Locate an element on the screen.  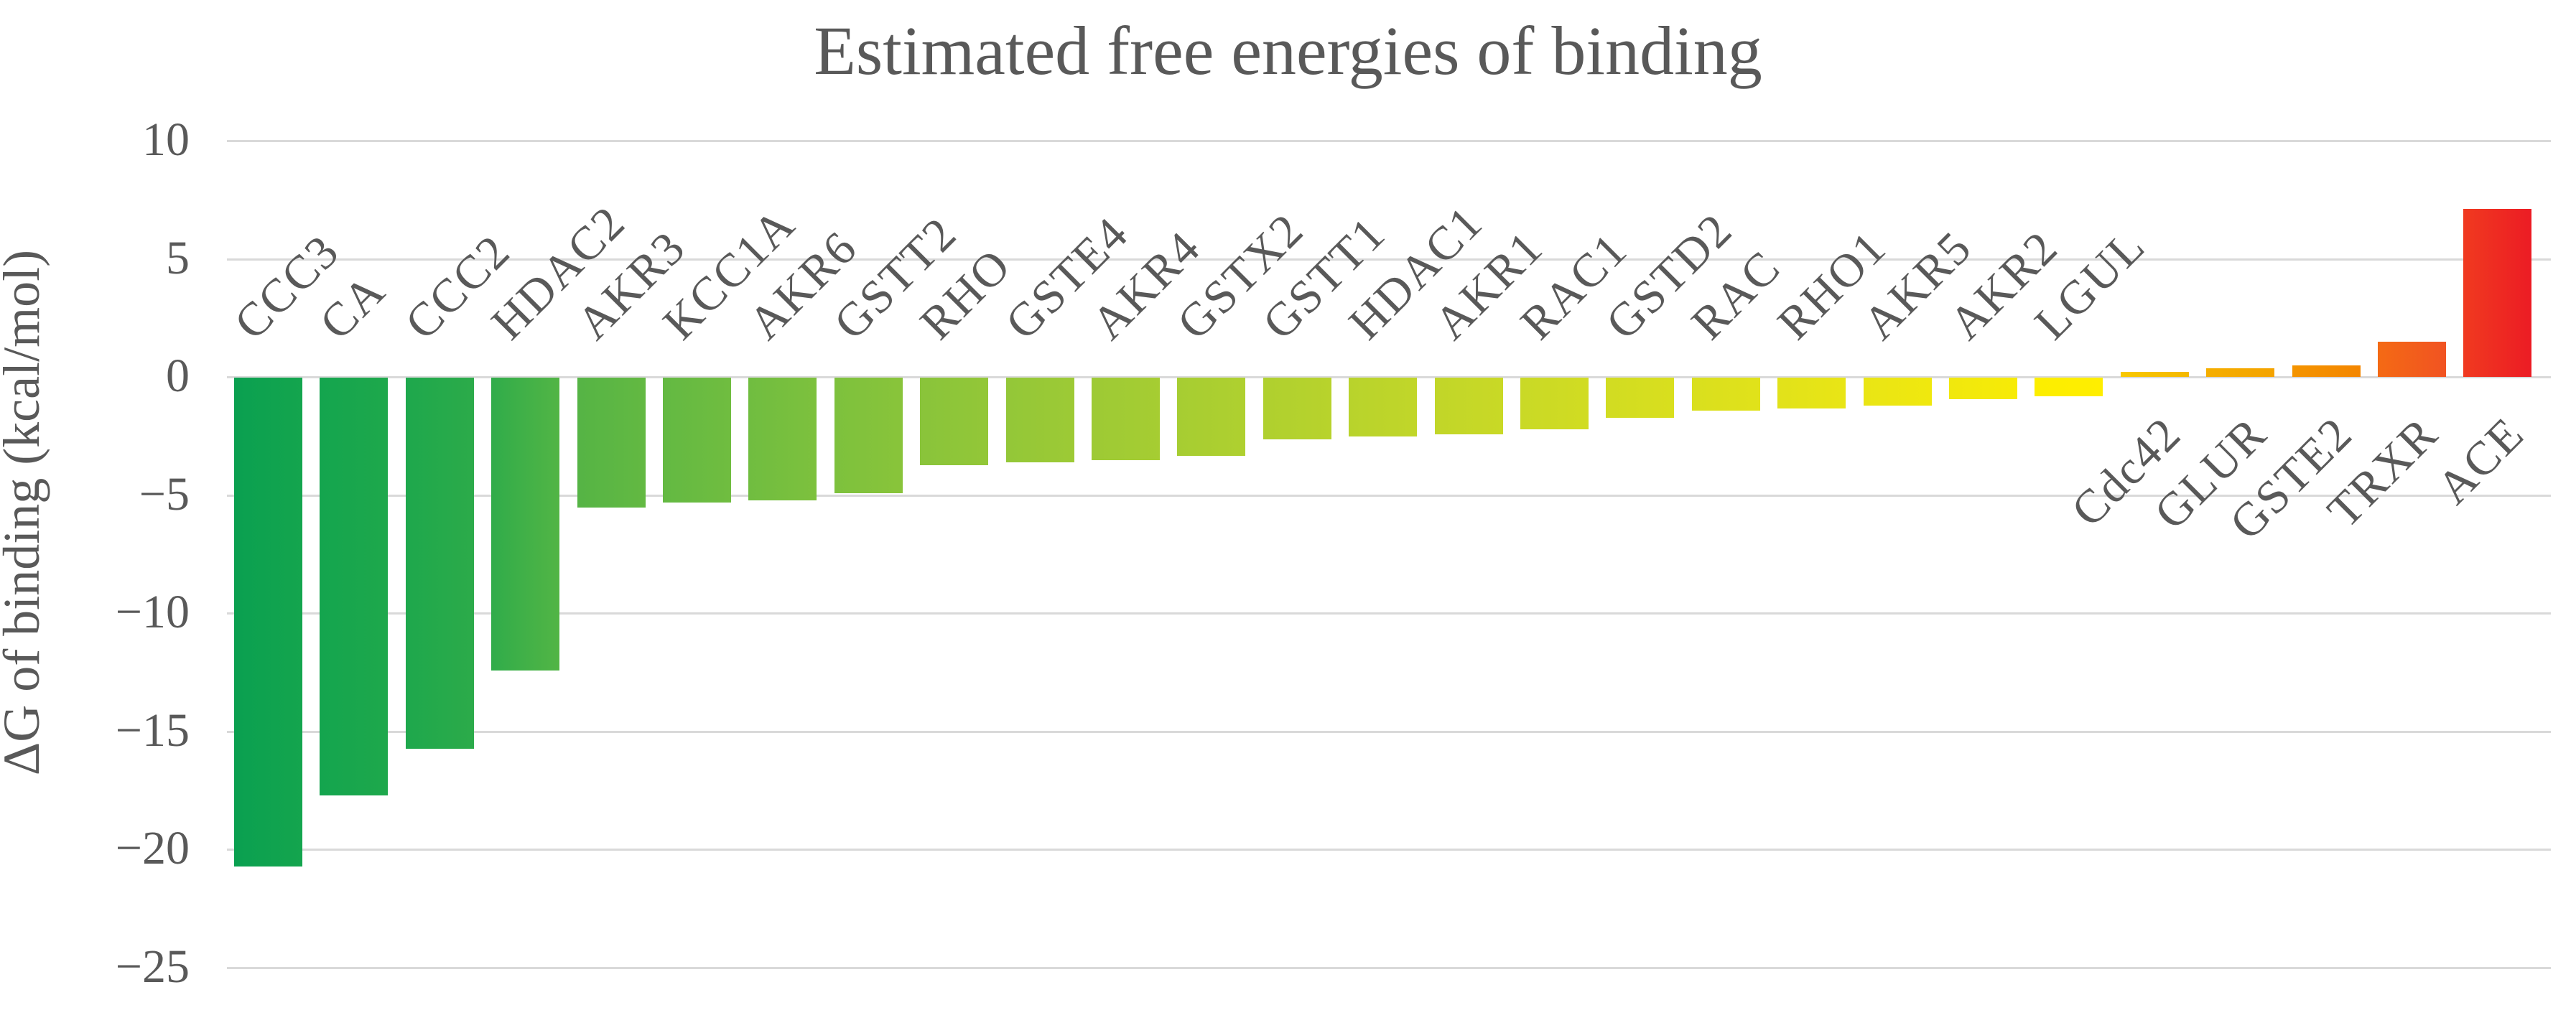
y-tick-label-5: 5 is located at coordinates (178, 257).